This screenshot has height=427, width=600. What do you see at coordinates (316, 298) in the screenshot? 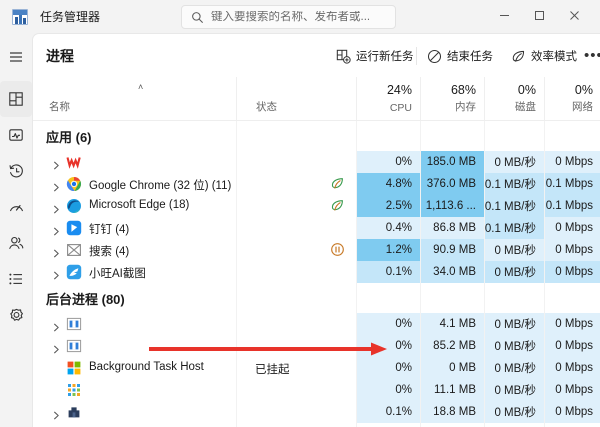
I see `group-header: 后台进程 (80)` at bounding box center [316, 298].